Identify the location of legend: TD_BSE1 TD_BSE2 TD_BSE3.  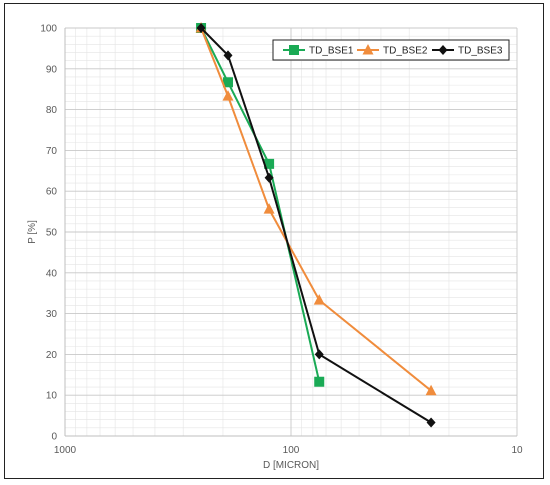
(391, 50).